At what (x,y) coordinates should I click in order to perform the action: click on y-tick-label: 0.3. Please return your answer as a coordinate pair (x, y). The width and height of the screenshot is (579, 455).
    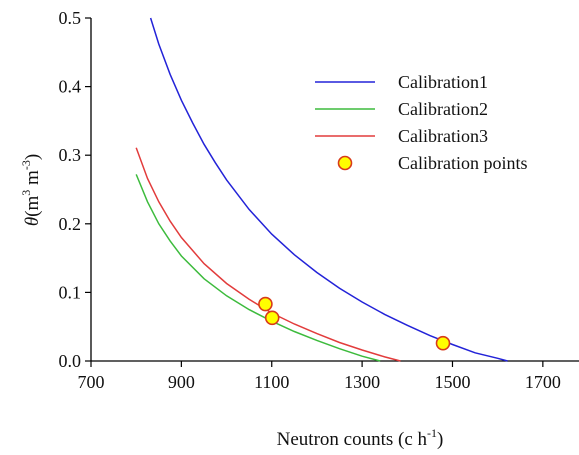
    Looking at the image, I should click on (70, 155).